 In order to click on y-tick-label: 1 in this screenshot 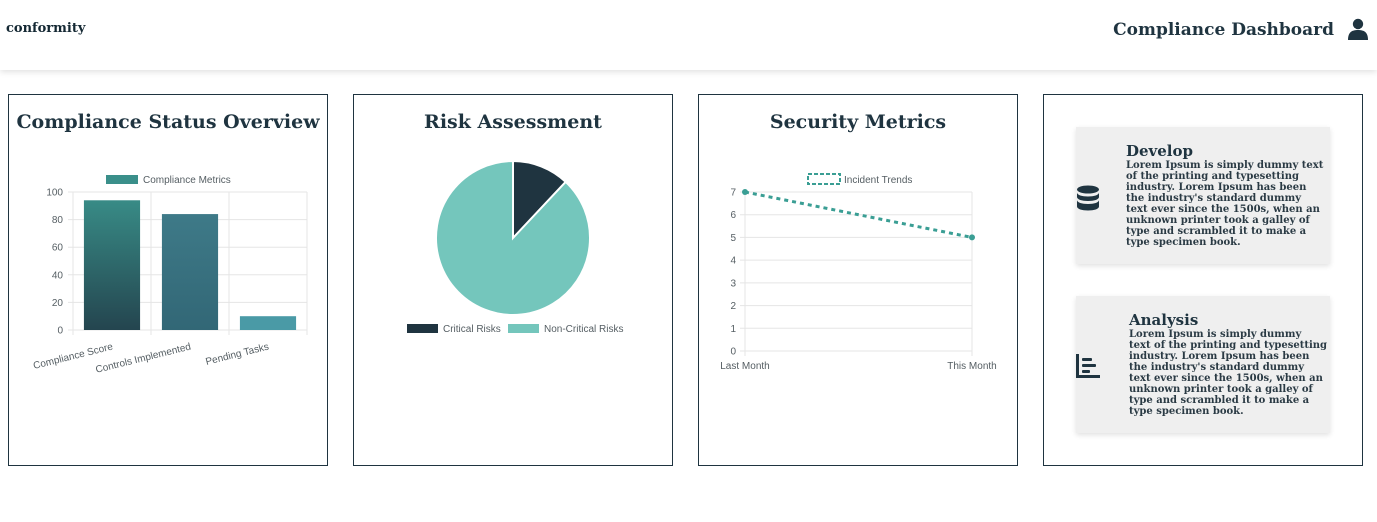, I will do `click(733, 329)`.